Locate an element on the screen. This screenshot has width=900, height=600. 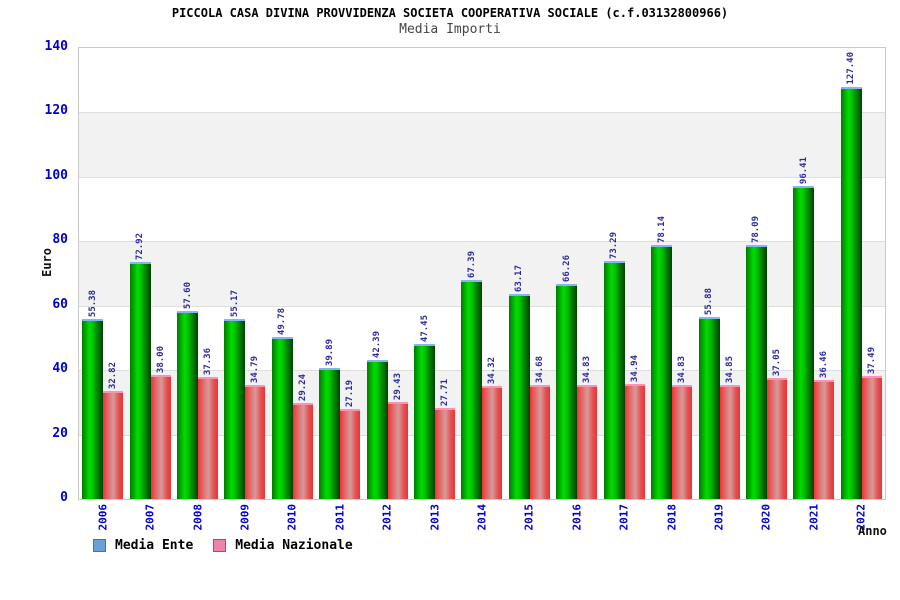
bar-group-2018: 78.14 34.83 2018 is located at coordinates (671, 289).